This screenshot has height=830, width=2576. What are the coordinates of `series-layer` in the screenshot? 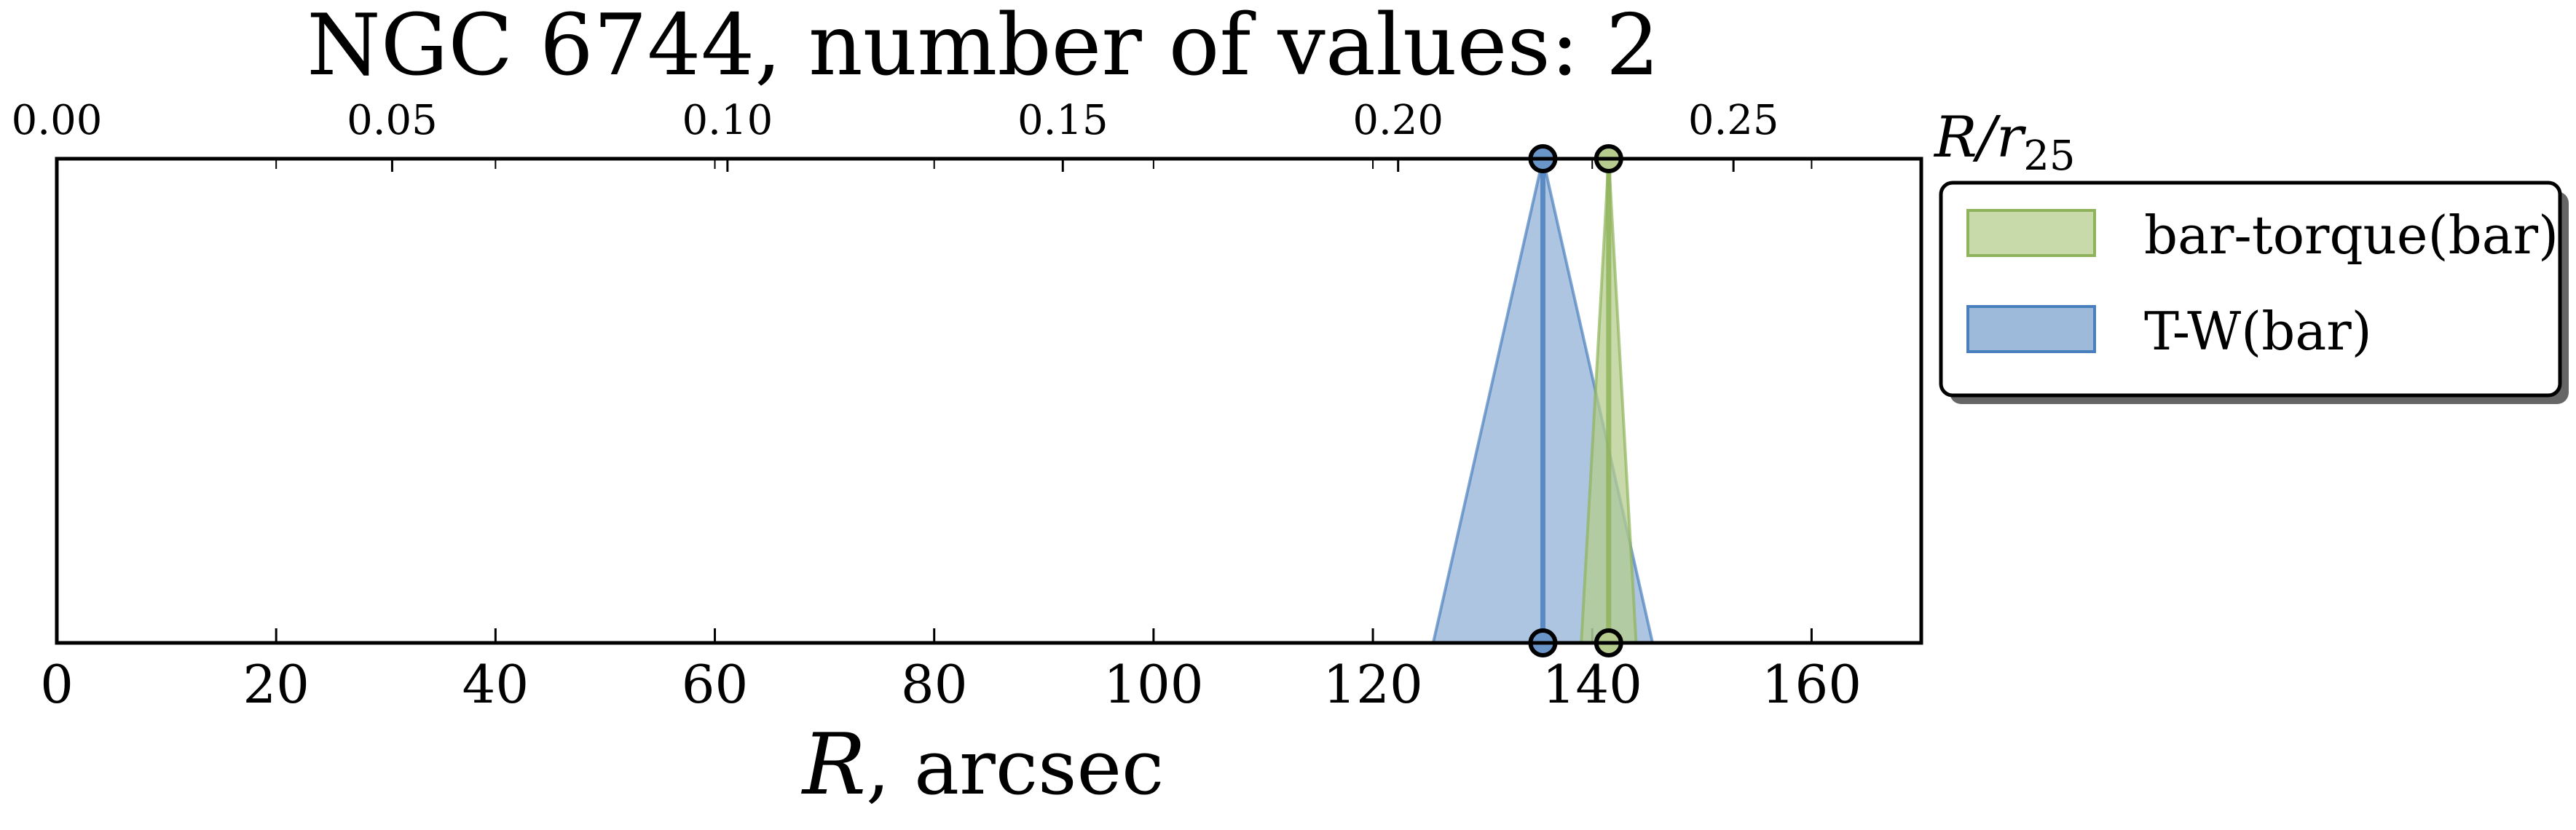 It's located at (1543, 401).